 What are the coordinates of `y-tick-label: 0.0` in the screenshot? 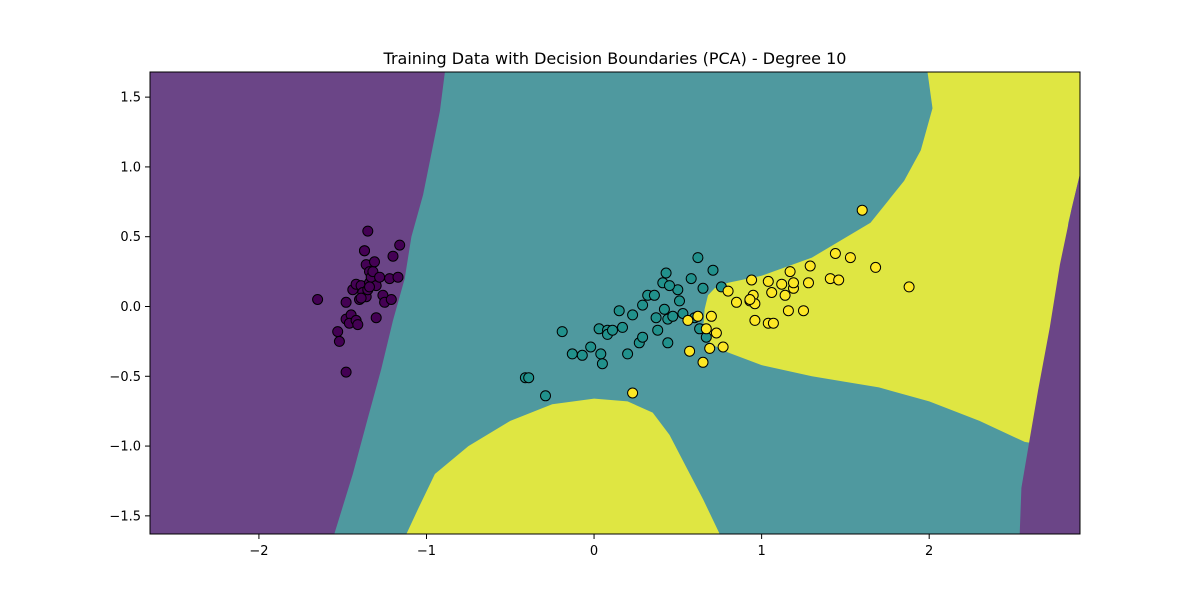 It's located at (130, 307).